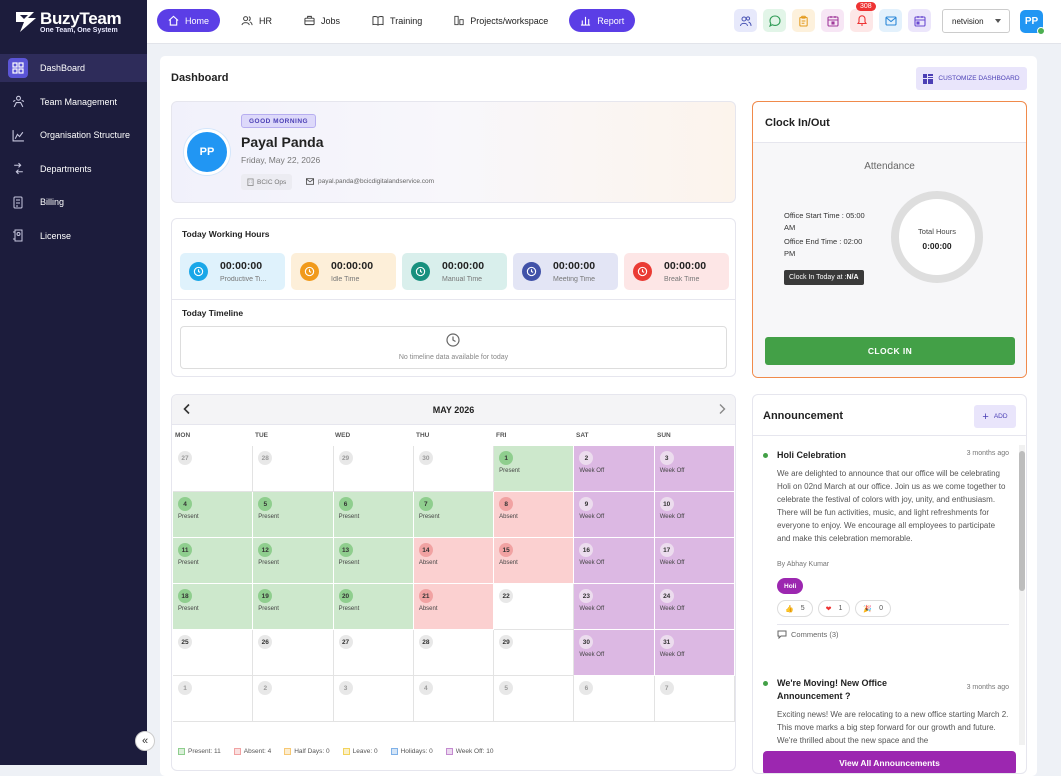  I want to click on sidebar-item-billing: Billing, so click(73, 202).